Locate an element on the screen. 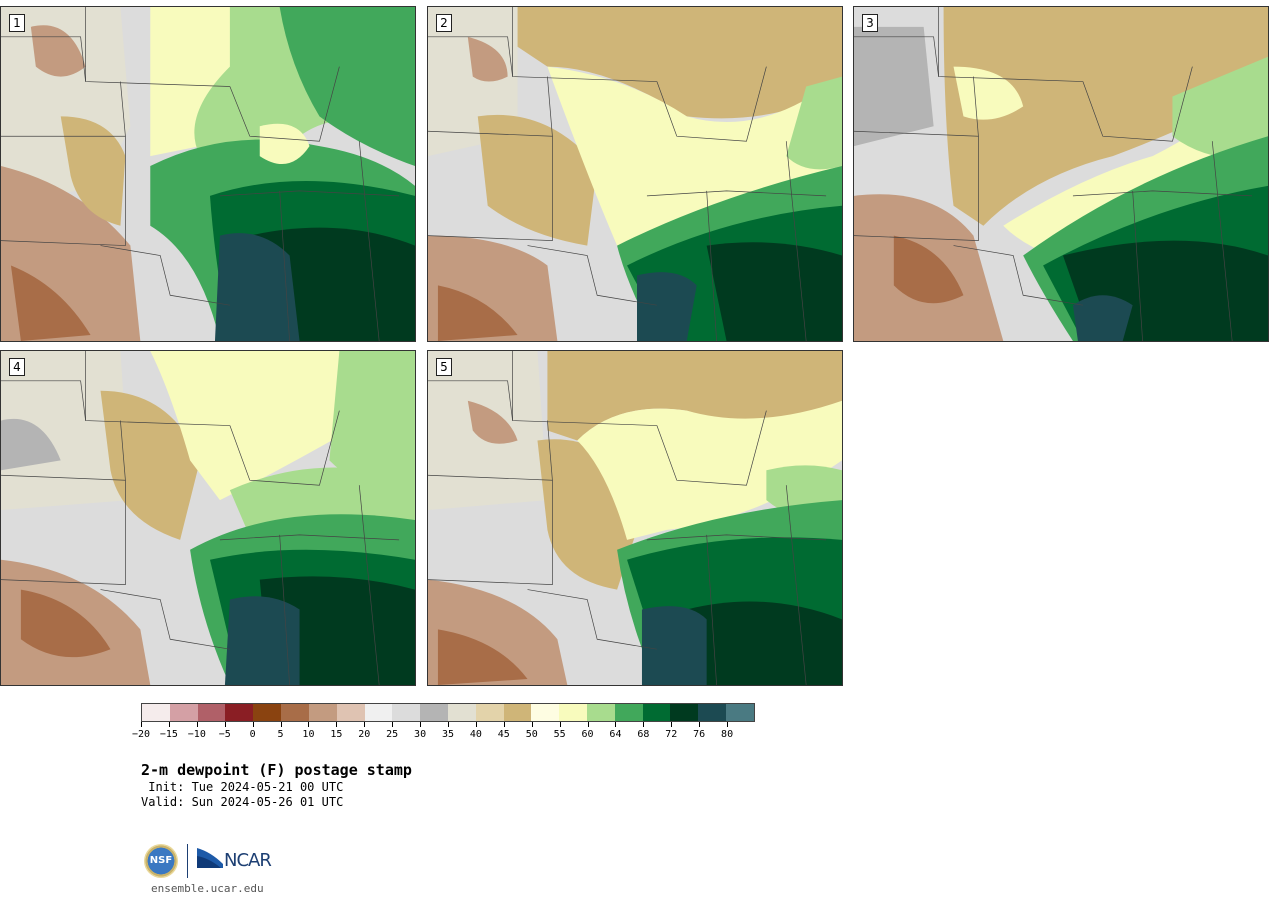 The width and height of the screenshot is (1280, 901). colorbar-tick-label: −10 is located at coordinates (196, 734).